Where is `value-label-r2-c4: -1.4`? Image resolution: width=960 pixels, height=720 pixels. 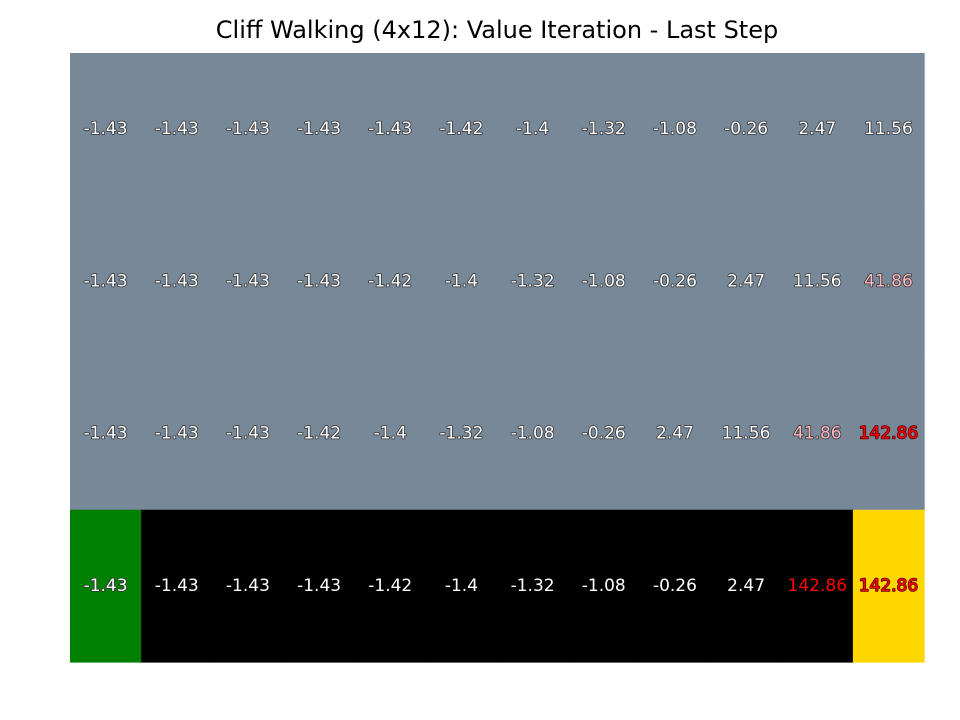
value-label-r2-c4: -1.4 is located at coordinates (390, 434).